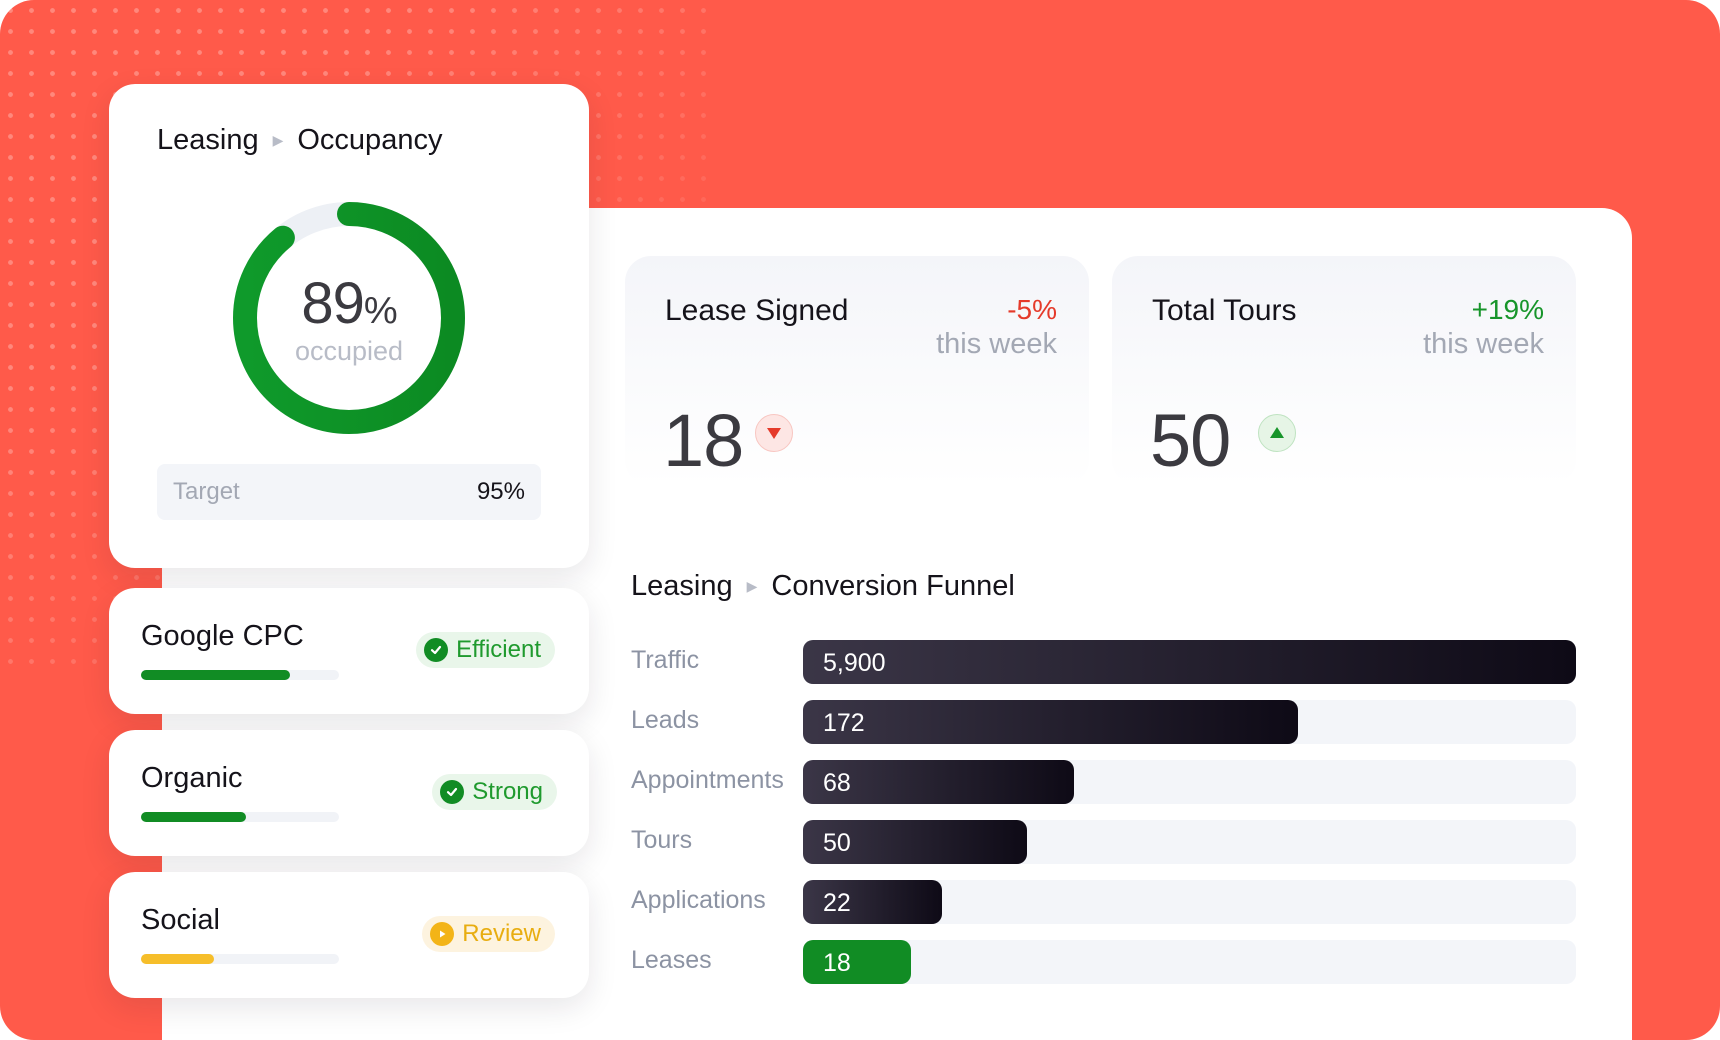 Image resolution: width=1720 pixels, height=1040 pixels. I want to click on funnel-row-appointments: Appointments 68, so click(1103, 782).